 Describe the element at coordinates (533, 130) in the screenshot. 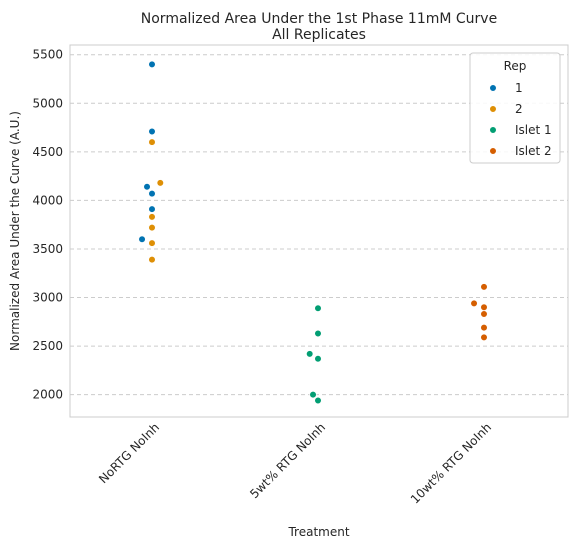

I see `legend-label: Islet 1` at that location.